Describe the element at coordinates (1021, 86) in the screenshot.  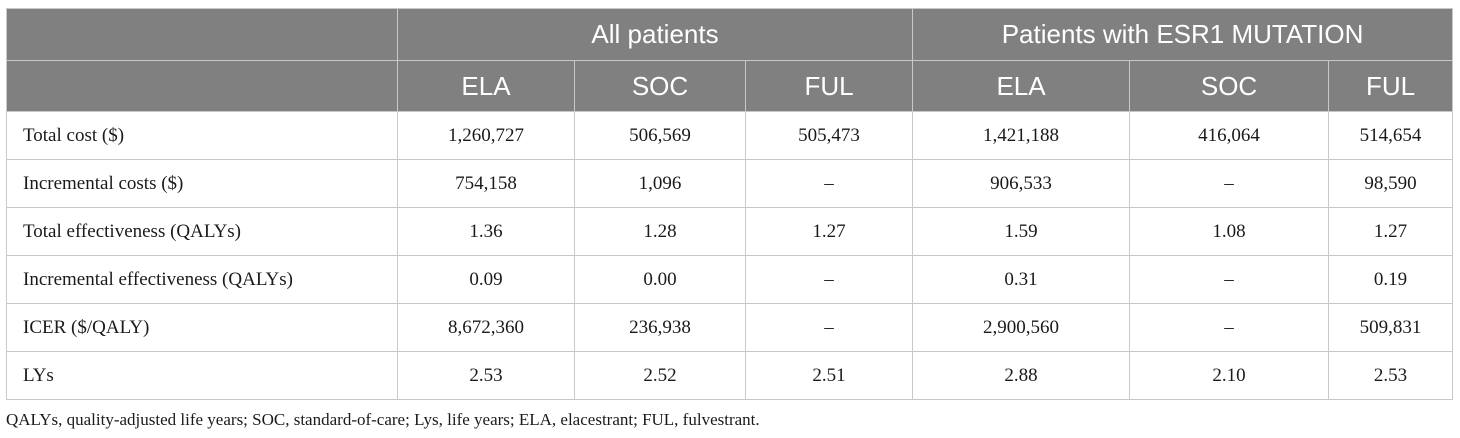
I see `sub-header-esr1-ela: ELA` at that location.